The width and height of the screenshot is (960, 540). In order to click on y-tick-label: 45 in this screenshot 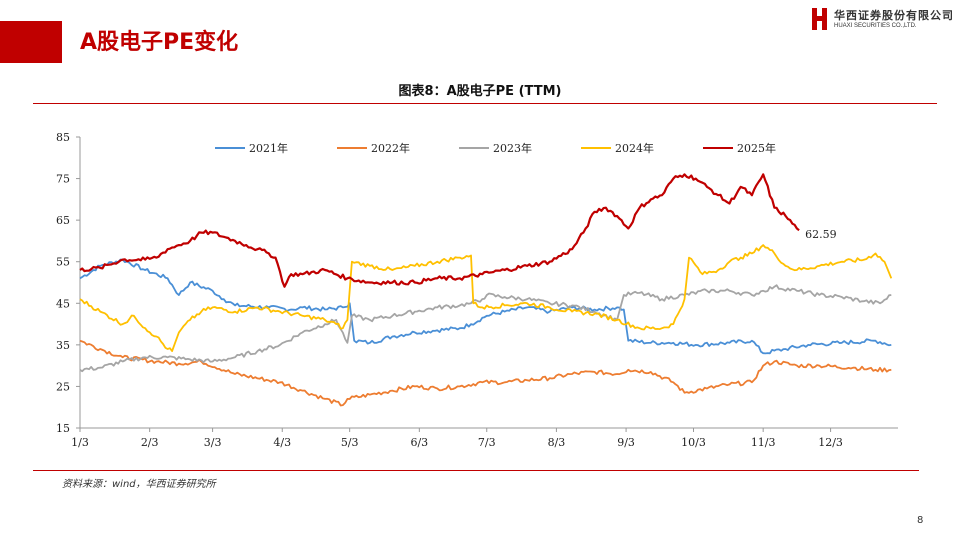, I will do `click(63, 303)`.